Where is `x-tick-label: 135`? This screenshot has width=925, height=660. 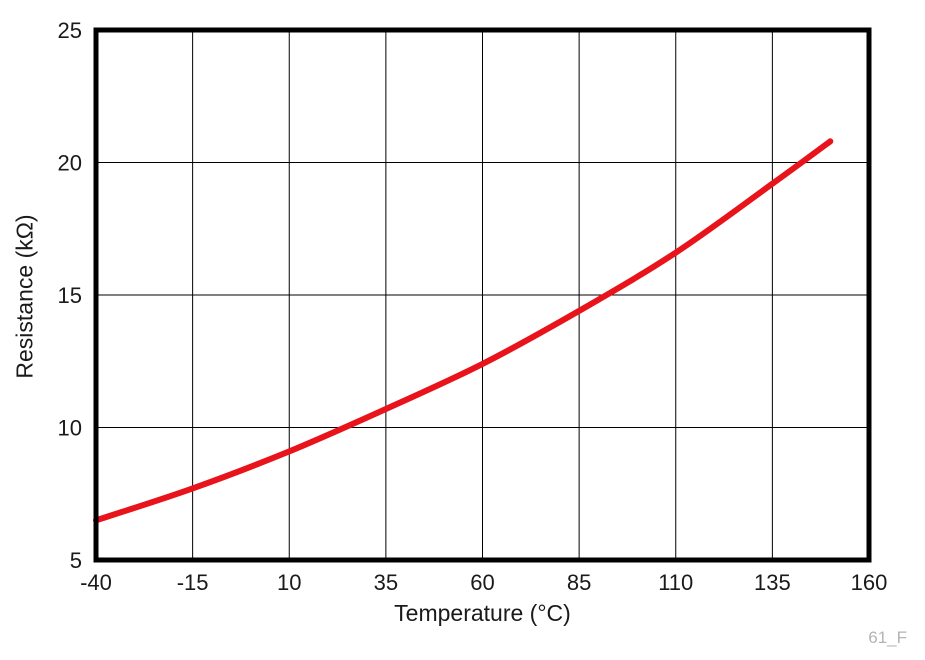
x-tick-label: 135 is located at coordinates (772, 582).